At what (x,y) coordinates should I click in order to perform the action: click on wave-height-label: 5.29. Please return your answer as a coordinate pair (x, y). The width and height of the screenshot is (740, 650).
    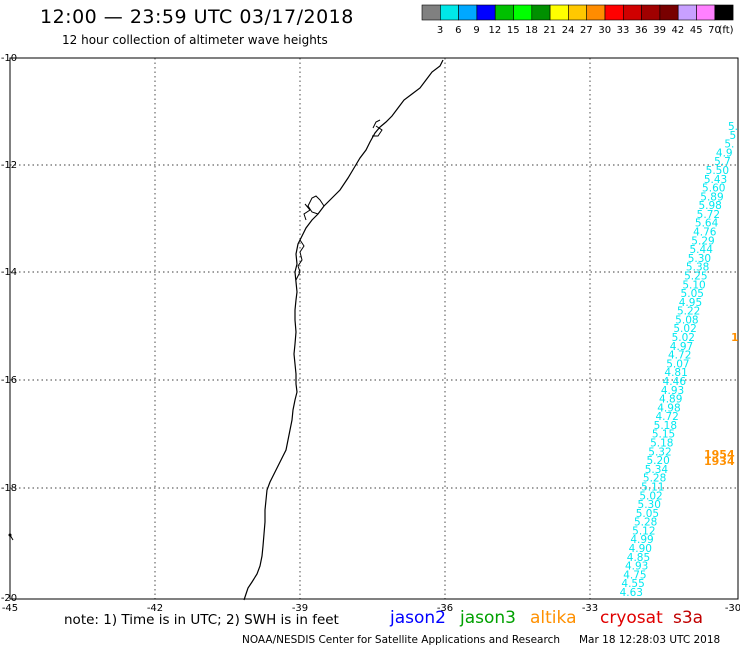
    Looking at the image, I should click on (702, 241).